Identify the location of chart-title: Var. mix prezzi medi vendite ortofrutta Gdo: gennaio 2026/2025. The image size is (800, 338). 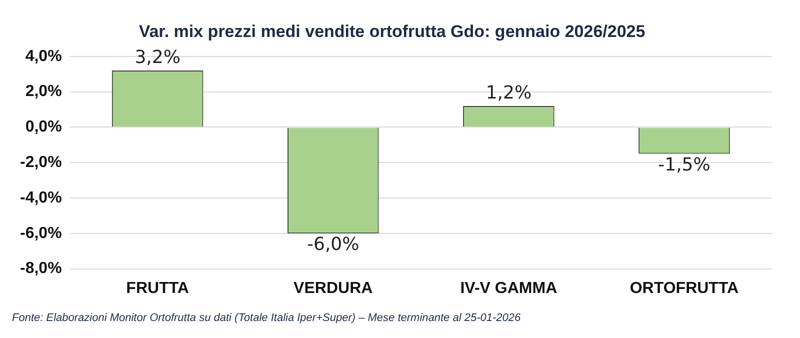
(392, 31).